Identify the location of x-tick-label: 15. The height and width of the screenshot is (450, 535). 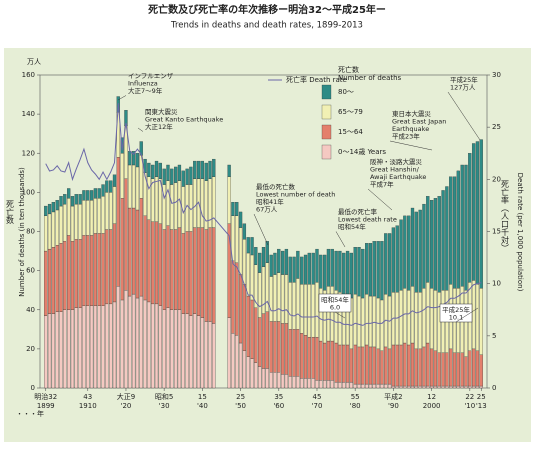
(202, 397).